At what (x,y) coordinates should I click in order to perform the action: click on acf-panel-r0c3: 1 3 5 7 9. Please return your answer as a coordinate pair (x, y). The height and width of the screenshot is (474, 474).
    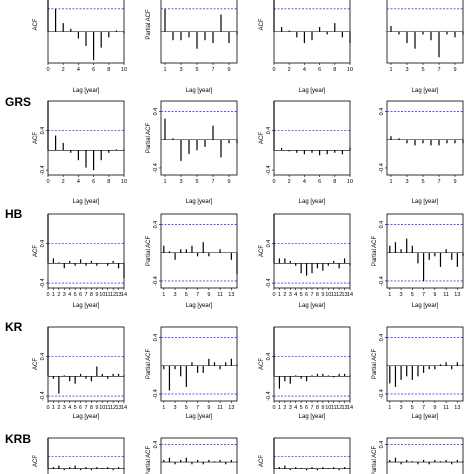
    Looking at the image, I should click on (425, 36).